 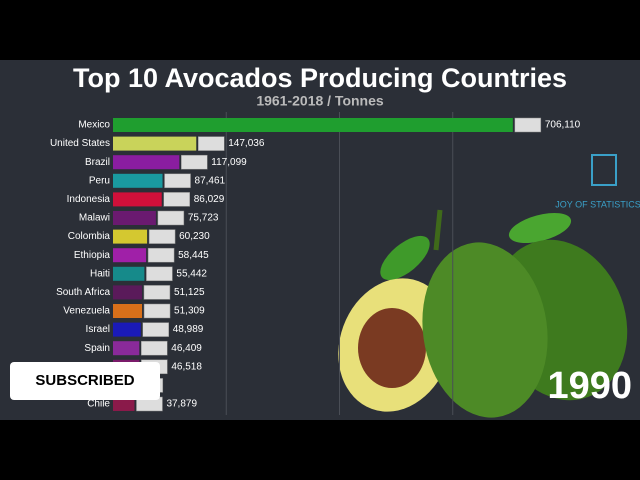 What do you see at coordinates (320, 78) in the screenshot?
I see `chart-title: Top 10 Avocados Producing Countries` at bounding box center [320, 78].